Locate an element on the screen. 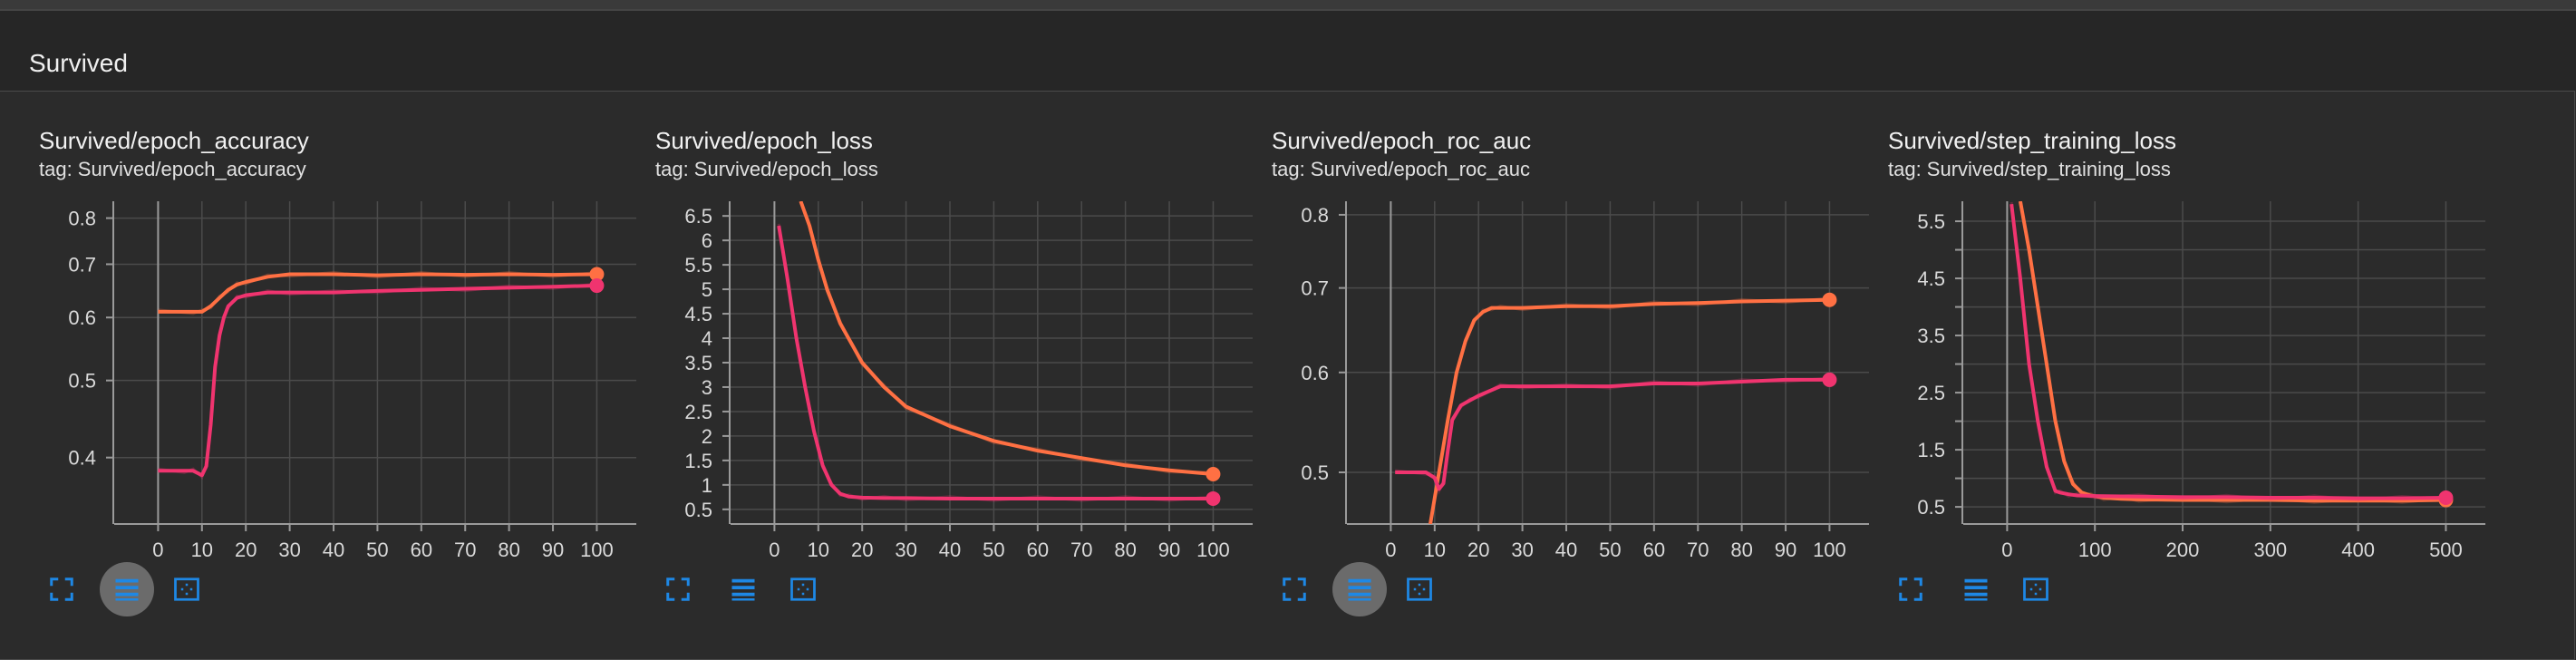 This screenshot has width=2576, height=660. y-tick-label: 2 is located at coordinates (707, 436).